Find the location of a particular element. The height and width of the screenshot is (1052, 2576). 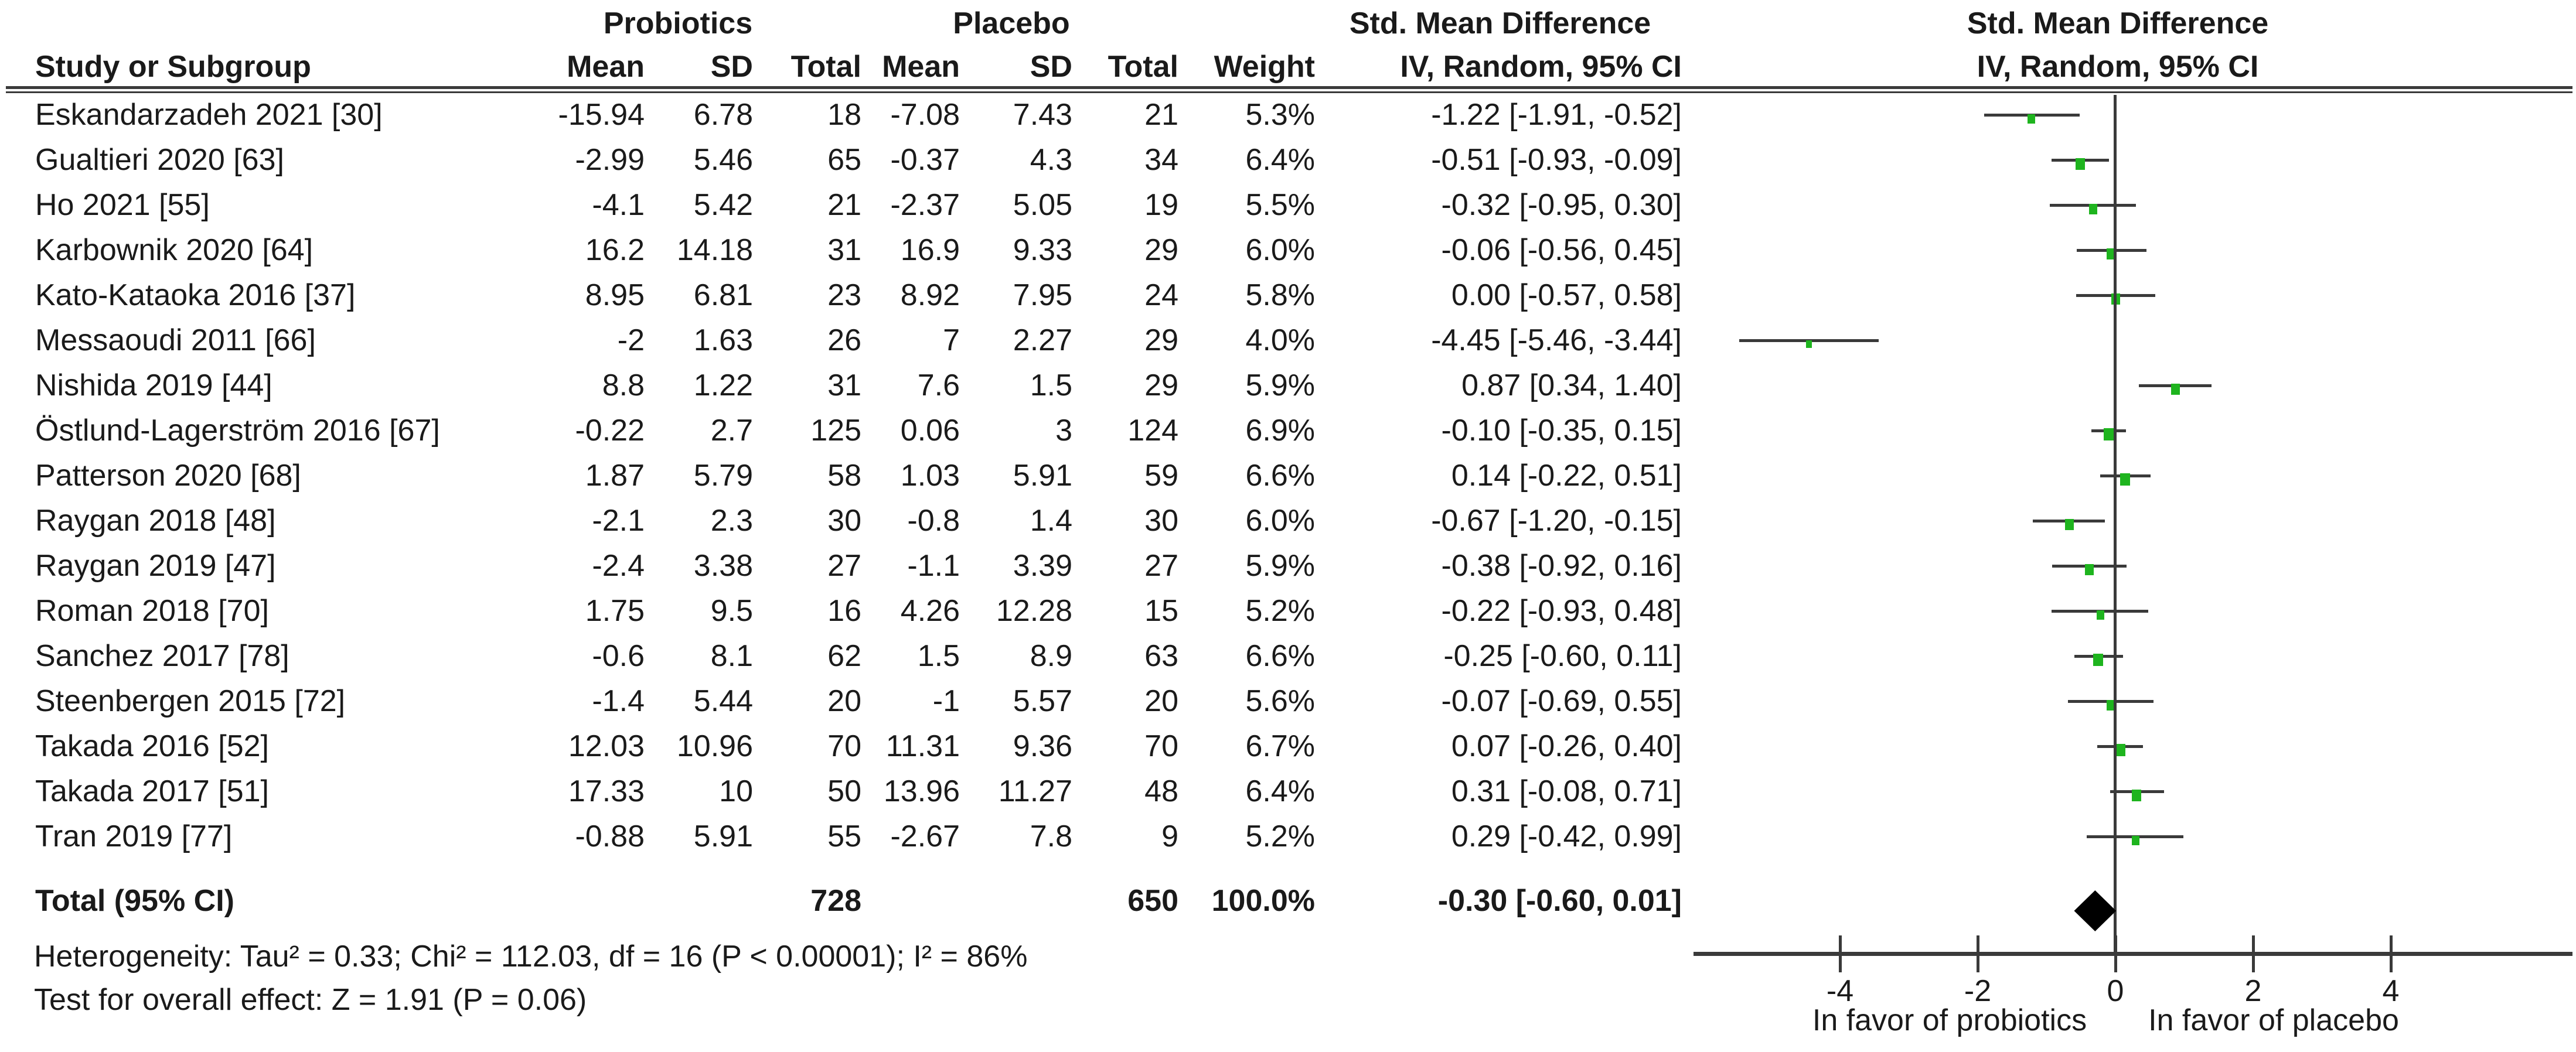

ci-text-cell: -0.06 [-0.56, 0.45] is located at coordinates (1561, 250).